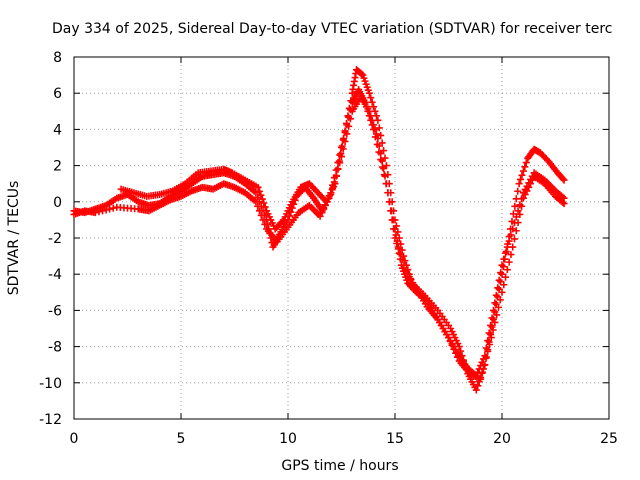 Image resolution: width=640 pixels, height=480 pixels. Describe the element at coordinates (57, 203) in the screenshot. I see `y-tick-label: 0` at that location.